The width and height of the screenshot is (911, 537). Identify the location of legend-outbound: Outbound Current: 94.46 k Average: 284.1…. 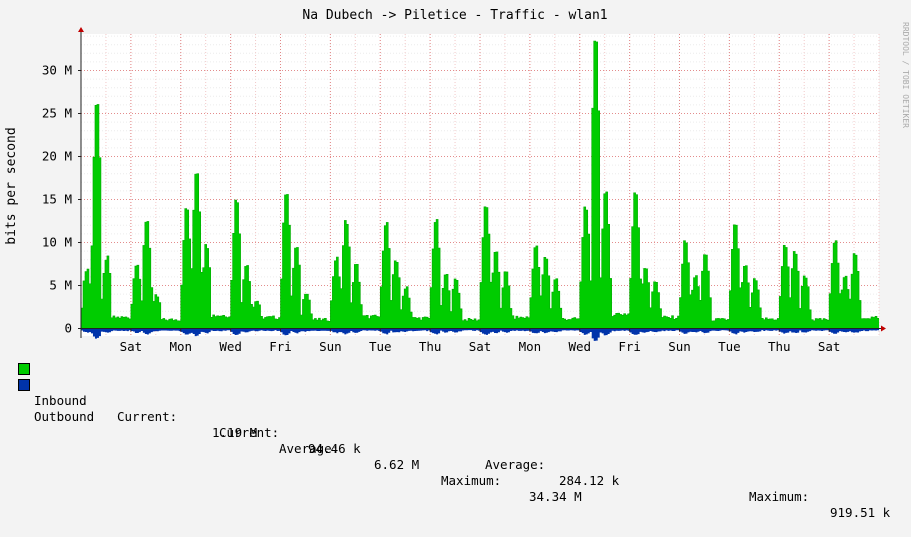
(33, 385).